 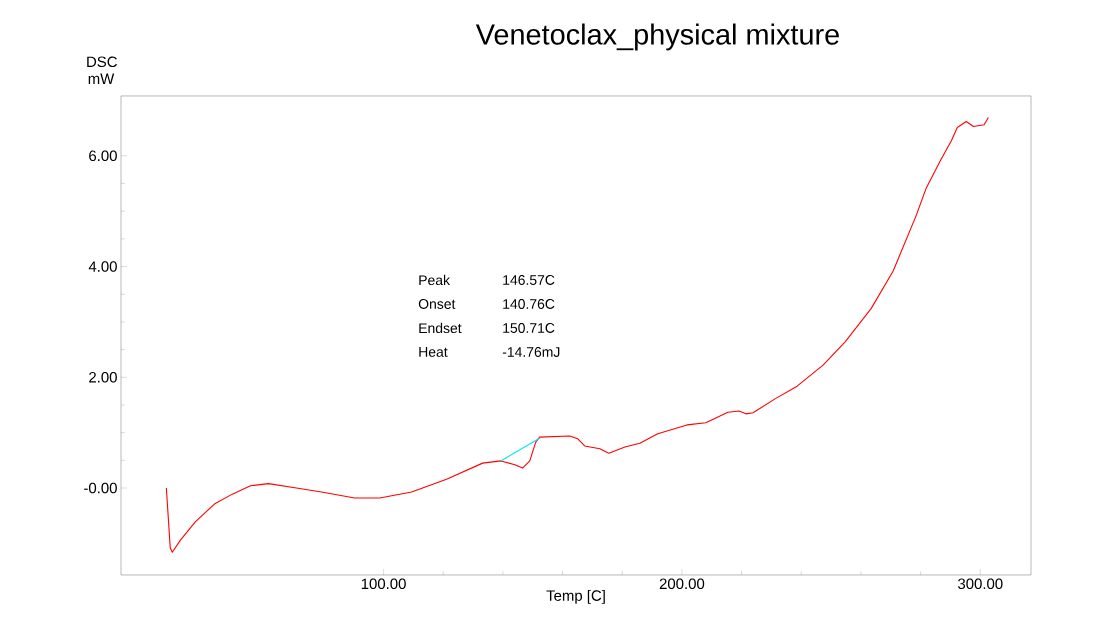 What do you see at coordinates (531, 352) in the screenshot?
I see `annotation: -14.76mJ` at bounding box center [531, 352].